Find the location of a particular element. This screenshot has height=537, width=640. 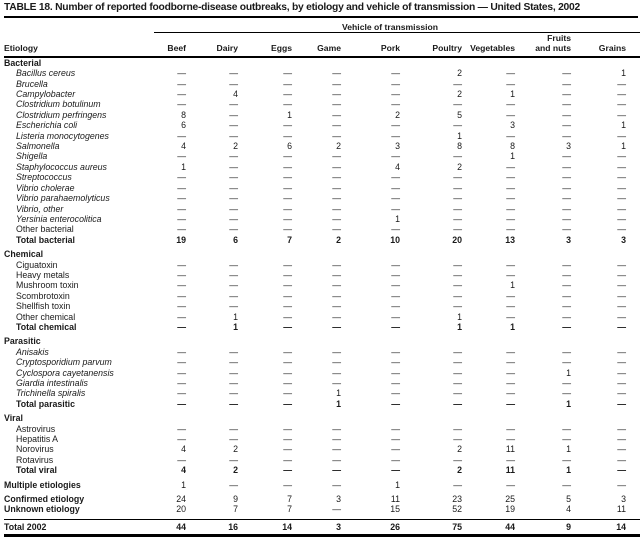

row-norovirus: Norovirus 4 2— — —2 11 1— is located at coordinates (322, 449).